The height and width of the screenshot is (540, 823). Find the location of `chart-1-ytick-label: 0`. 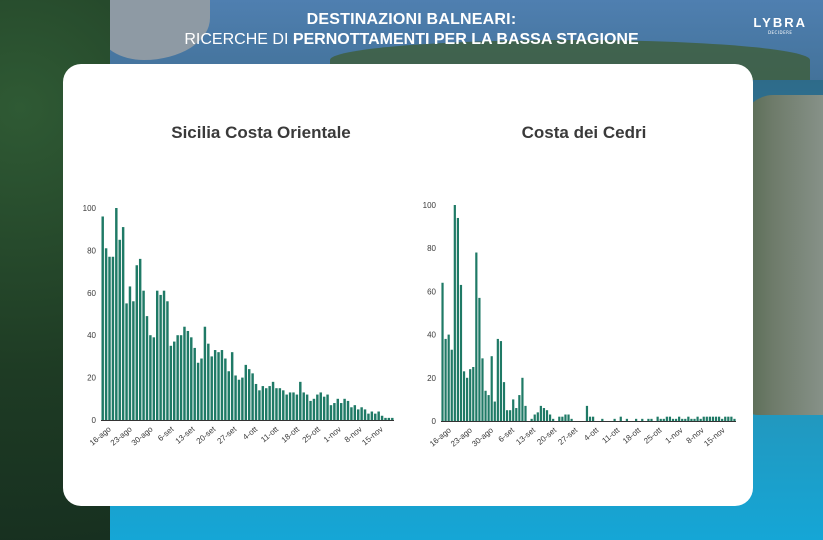

chart-1-ytick-label: 0 is located at coordinates (94, 420).